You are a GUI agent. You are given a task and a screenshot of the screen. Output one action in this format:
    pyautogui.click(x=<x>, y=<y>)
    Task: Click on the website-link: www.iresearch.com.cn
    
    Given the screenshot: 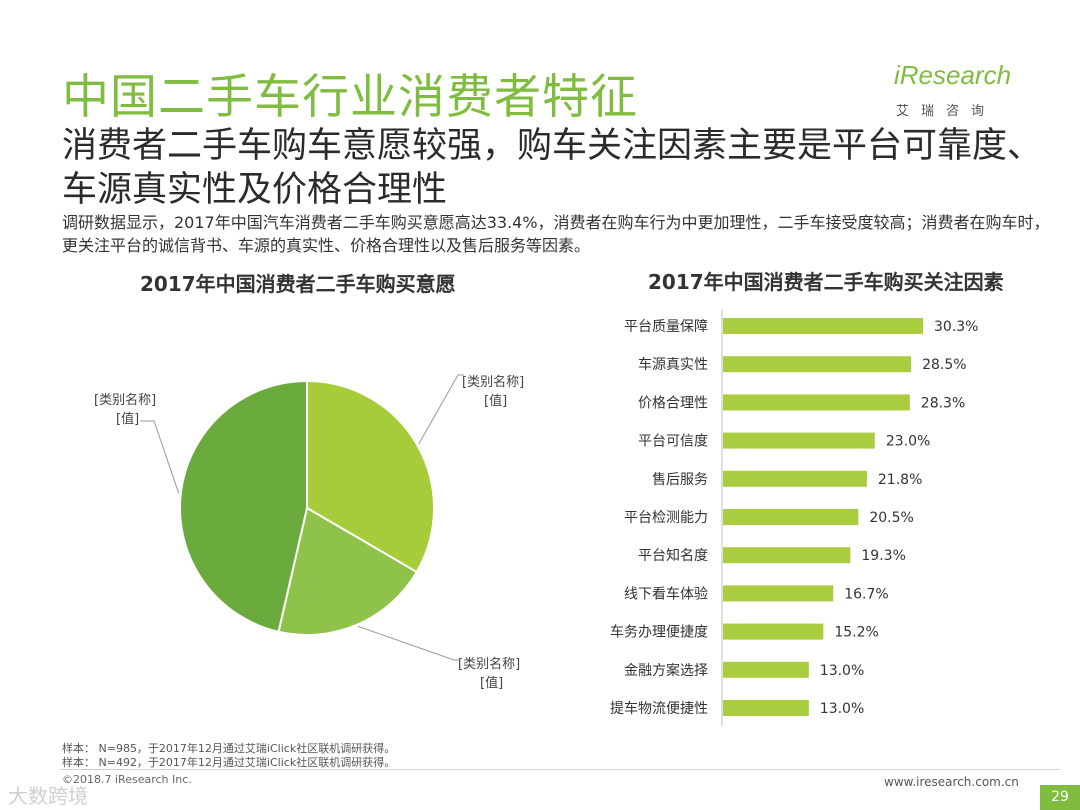 What is the action you would take?
    pyautogui.click(x=951, y=782)
    